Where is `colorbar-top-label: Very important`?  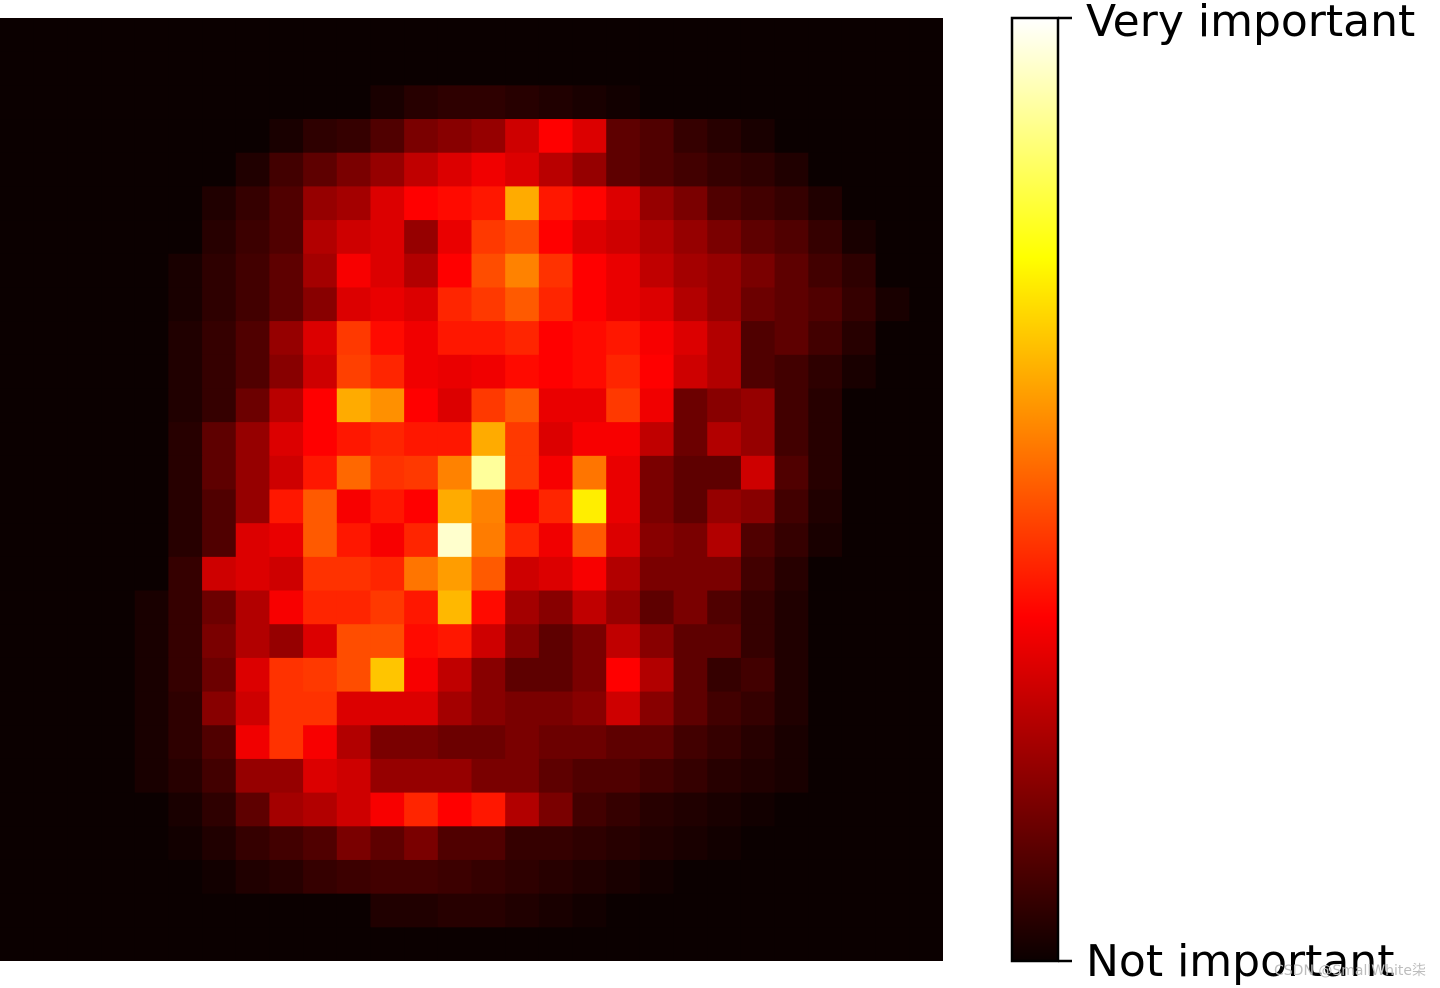 colorbar-top-label: Very important is located at coordinates (1251, 23).